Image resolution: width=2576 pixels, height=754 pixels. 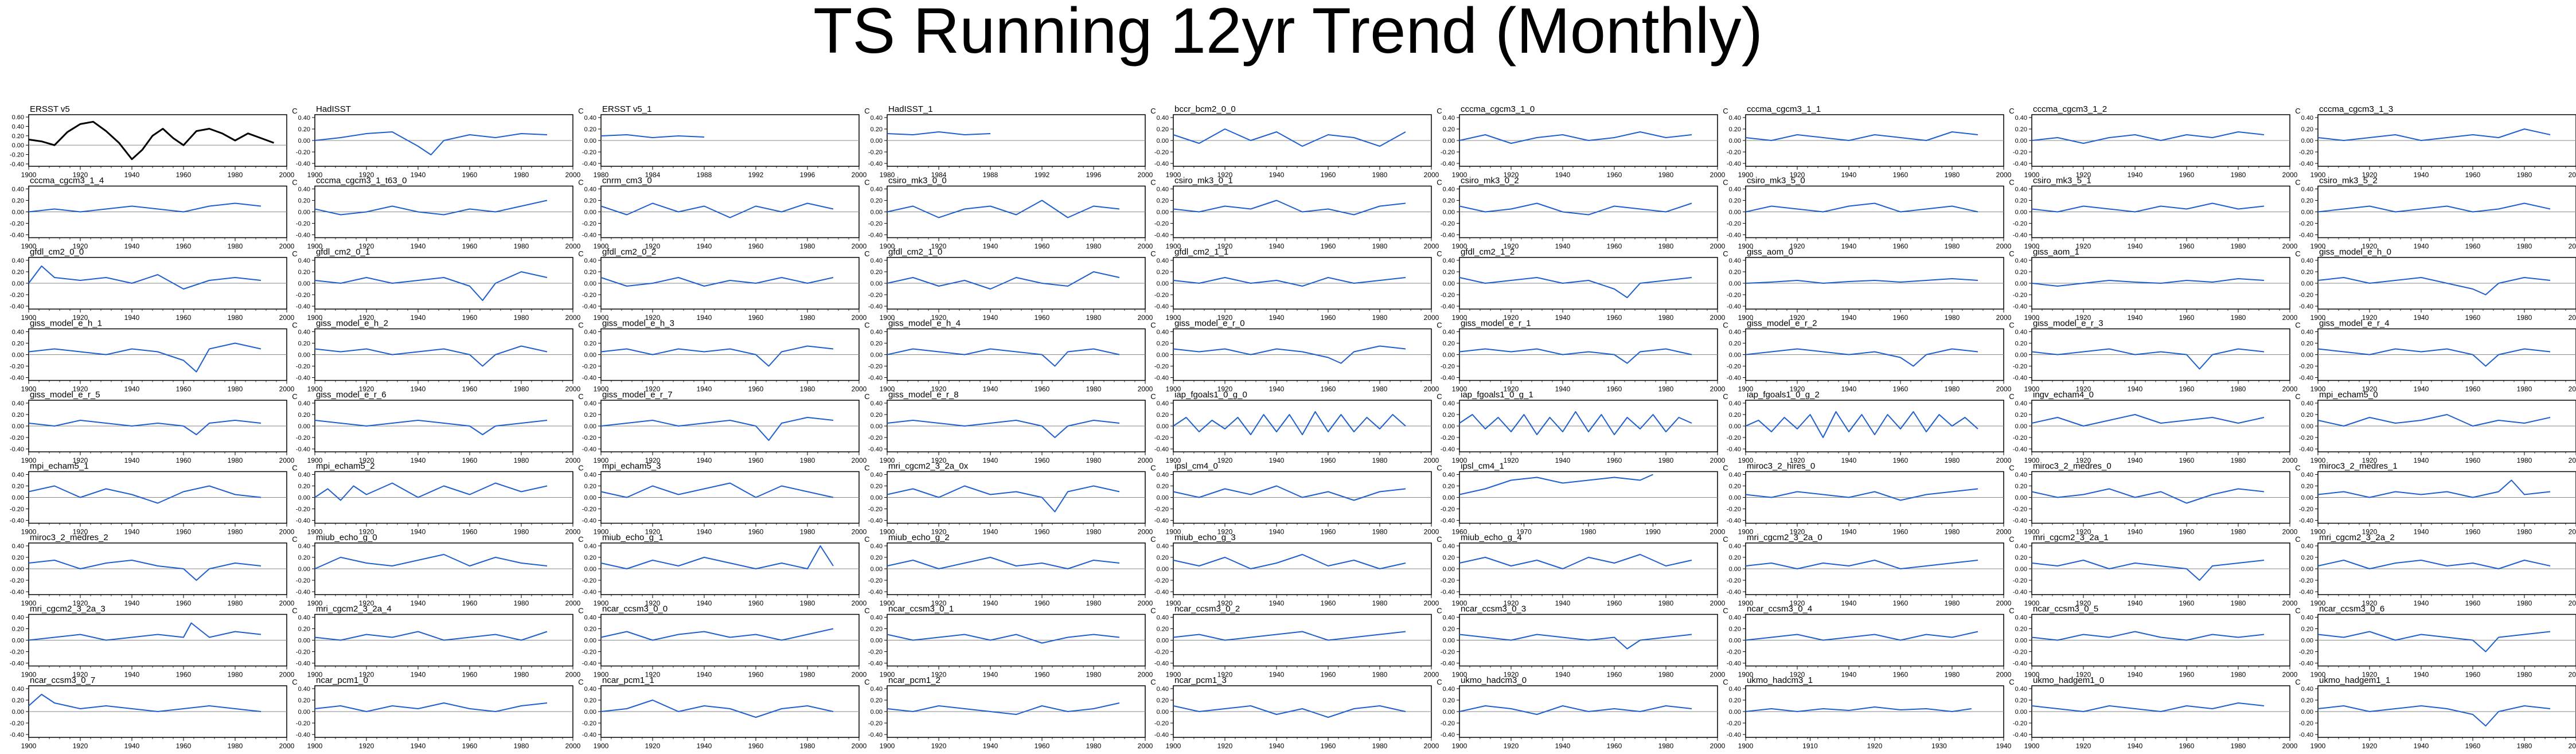 What do you see at coordinates (1496, 324) in the screenshot?
I see `panel-title: giss_model_e_r_1` at bounding box center [1496, 324].